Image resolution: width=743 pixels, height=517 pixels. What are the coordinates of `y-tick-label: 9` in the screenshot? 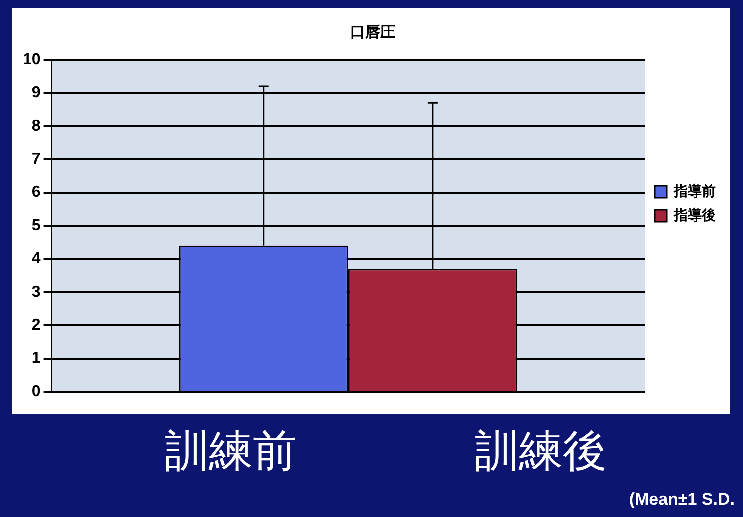 It's located at (36, 93).